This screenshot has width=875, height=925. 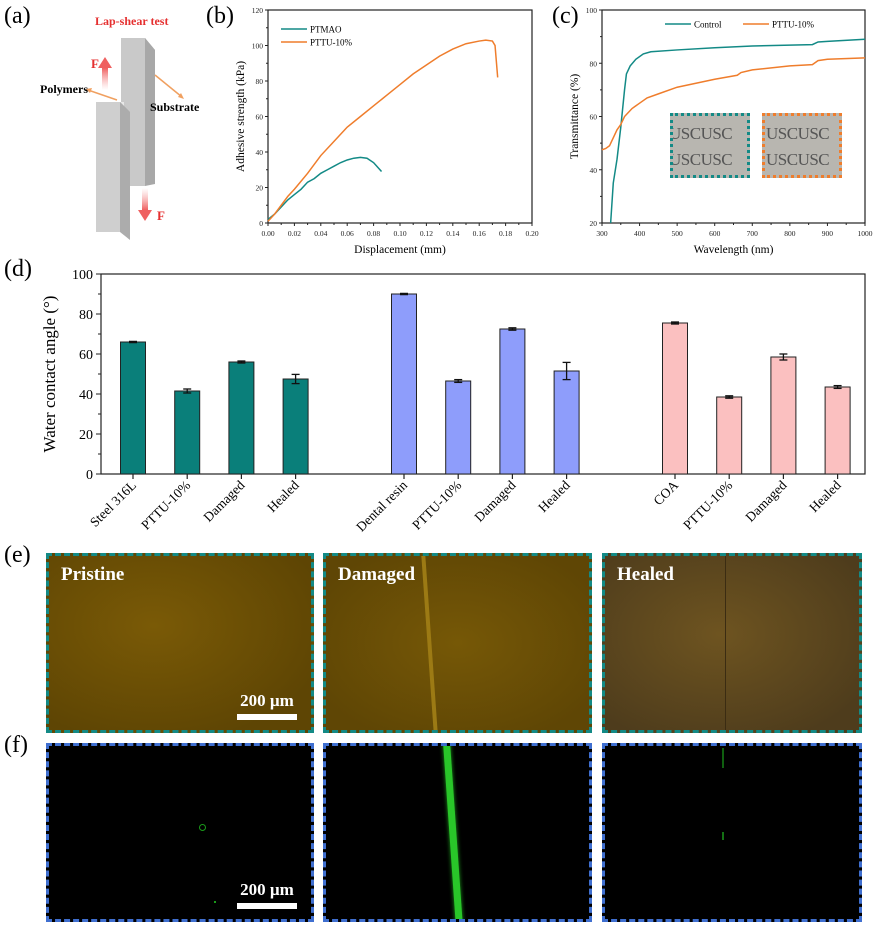 I want to click on panel-label-c: (c), so click(x=565, y=16).